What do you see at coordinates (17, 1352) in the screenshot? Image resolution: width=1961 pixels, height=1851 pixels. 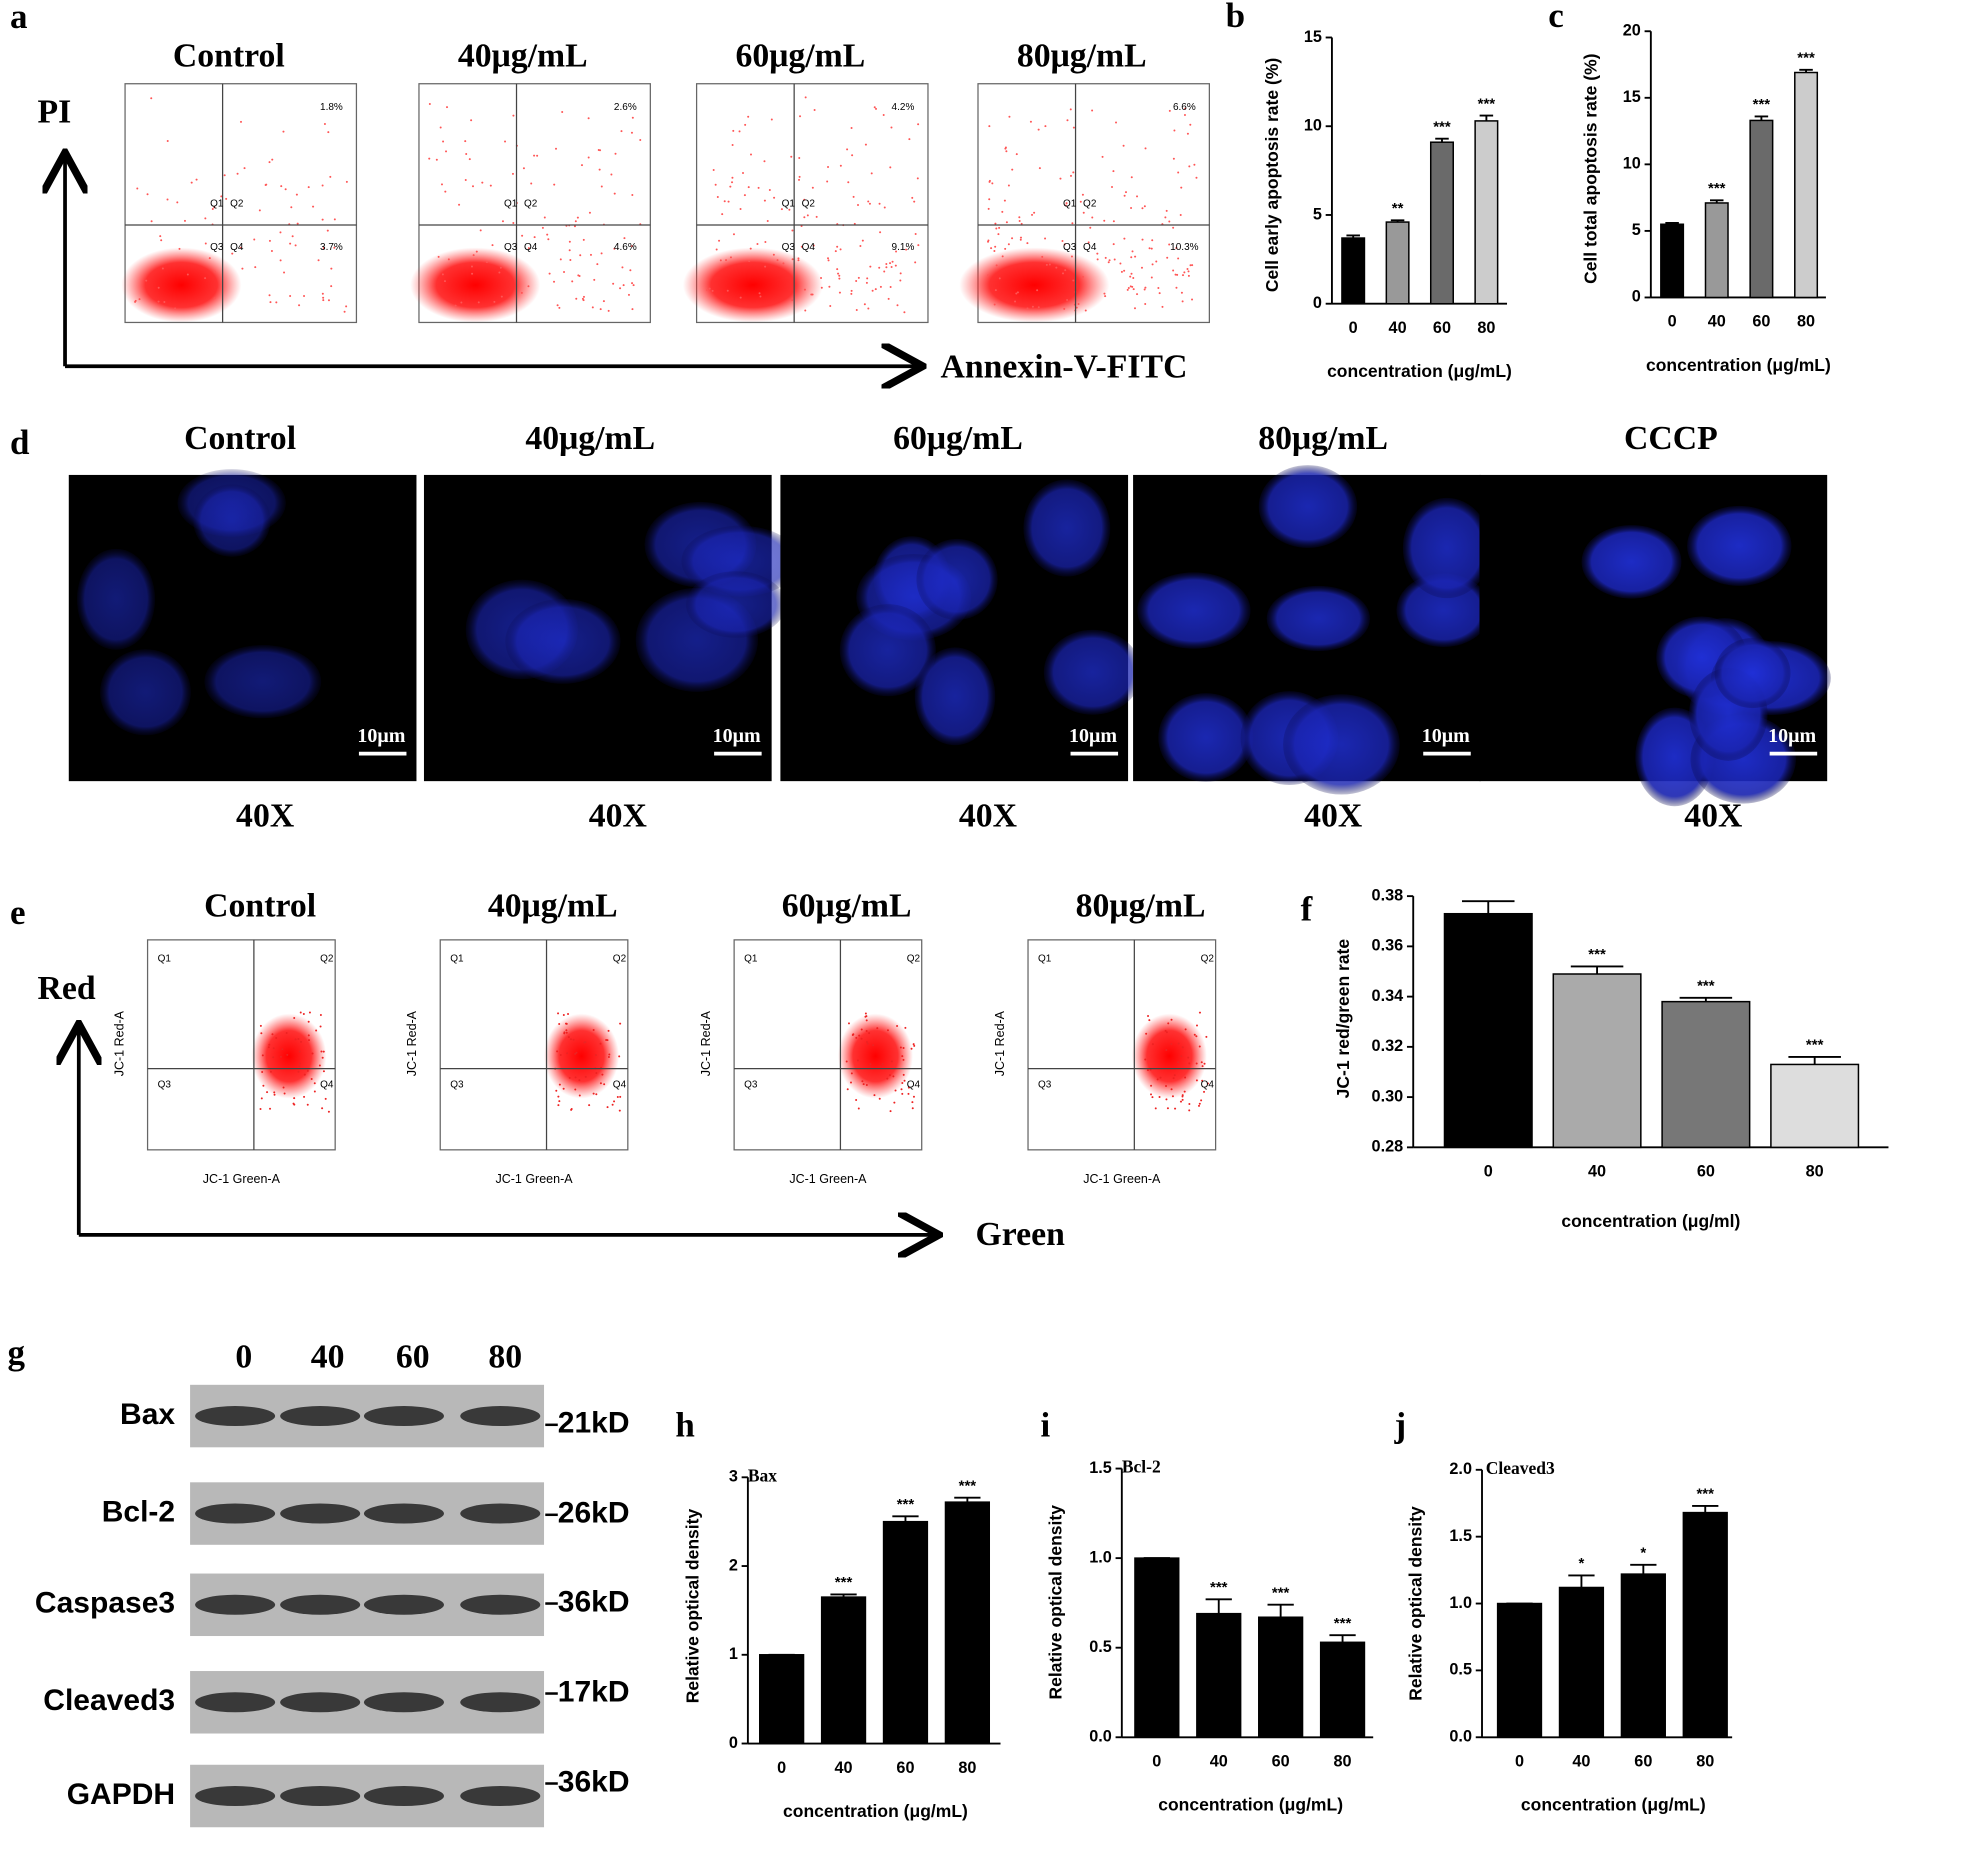 I see `panel-letter: g` at bounding box center [17, 1352].